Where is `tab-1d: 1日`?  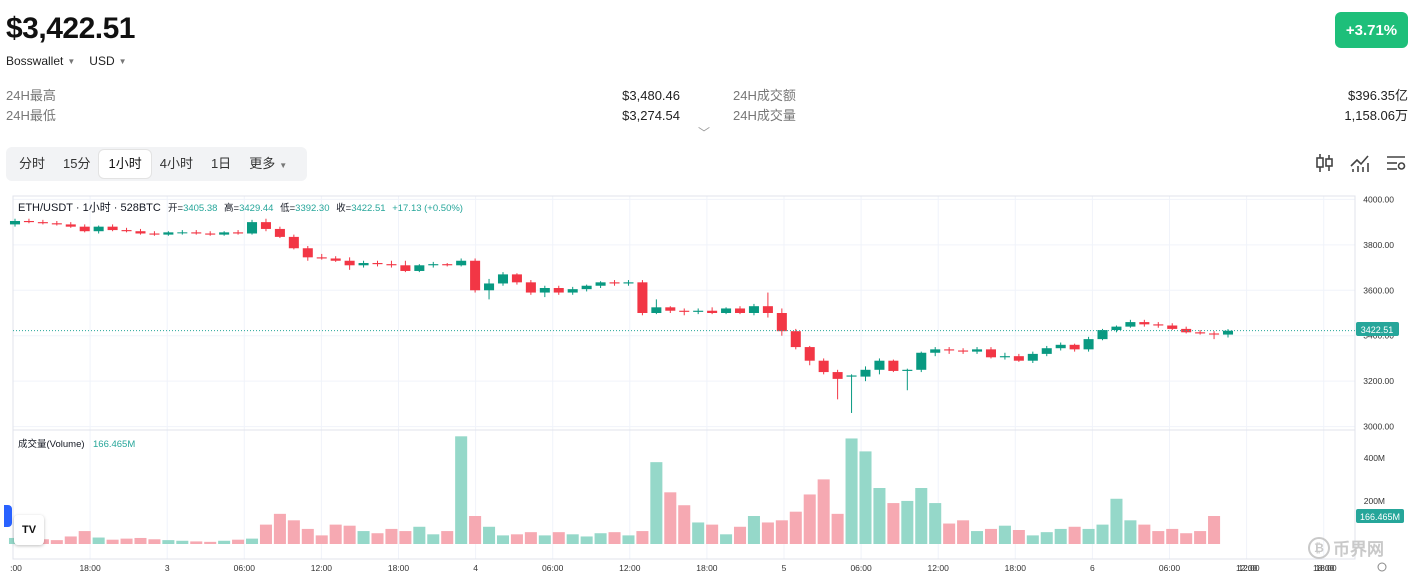
tab-1d: 1日 is located at coordinates (221, 163).